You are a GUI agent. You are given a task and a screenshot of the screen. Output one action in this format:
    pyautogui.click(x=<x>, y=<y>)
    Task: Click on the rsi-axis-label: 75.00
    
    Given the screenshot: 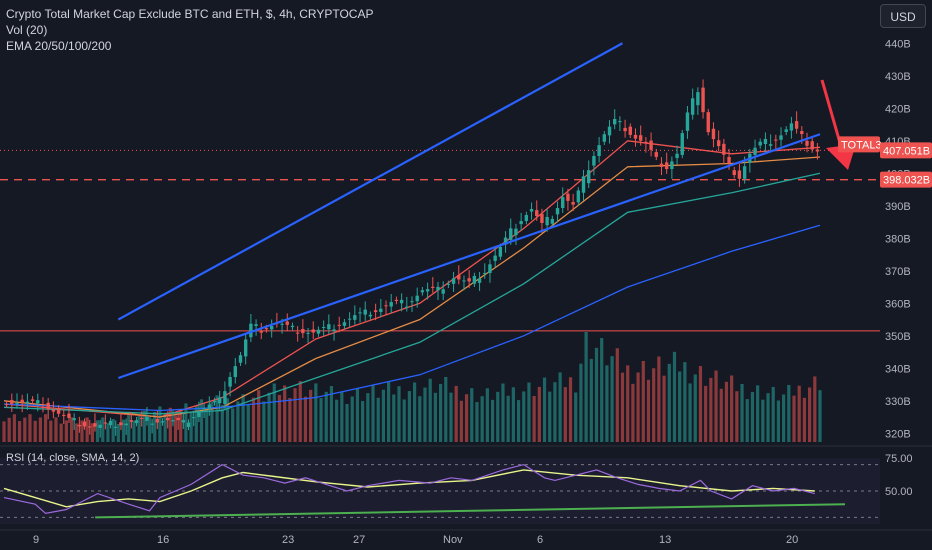 What is the action you would take?
    pyautogui.click(x=899, y=459)
    